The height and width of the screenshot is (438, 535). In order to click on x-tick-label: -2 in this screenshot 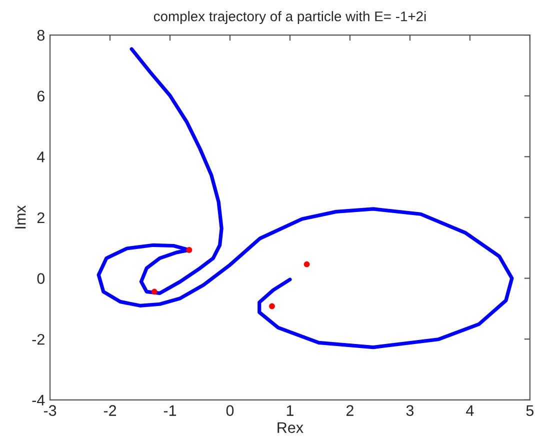, I will do `click(110, 410)`.